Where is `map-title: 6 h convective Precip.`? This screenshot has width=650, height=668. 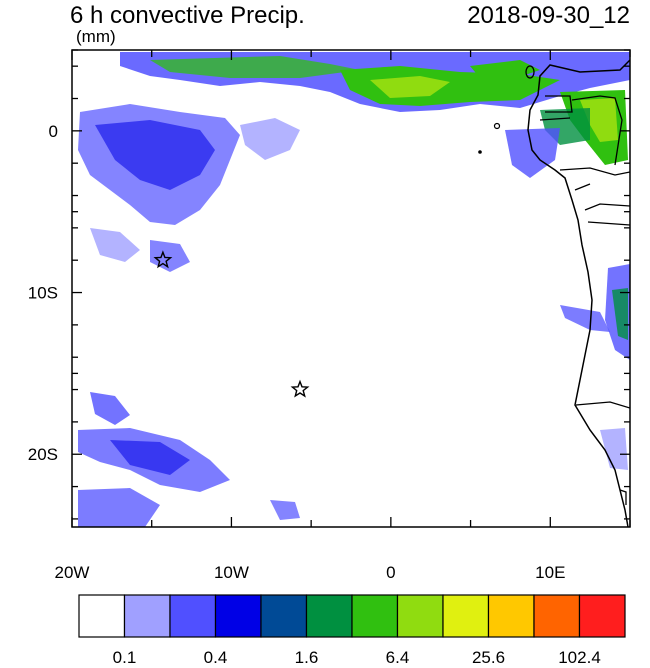 map-title: 6 h convective Precip. is located at coordinates (187, 15).